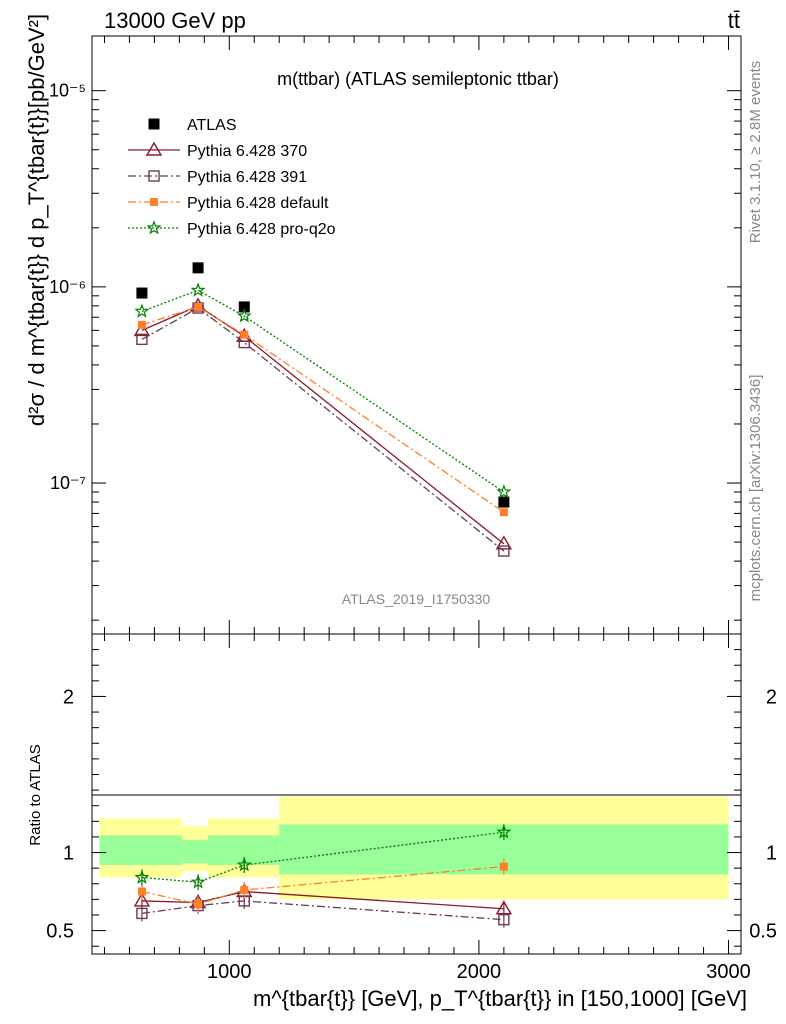 This screenshot has width=786, height=1024. Describe the element at coordinates (771, 854) in the screenshot. I see `ratio-y-tick-label-right: 1` at that location.